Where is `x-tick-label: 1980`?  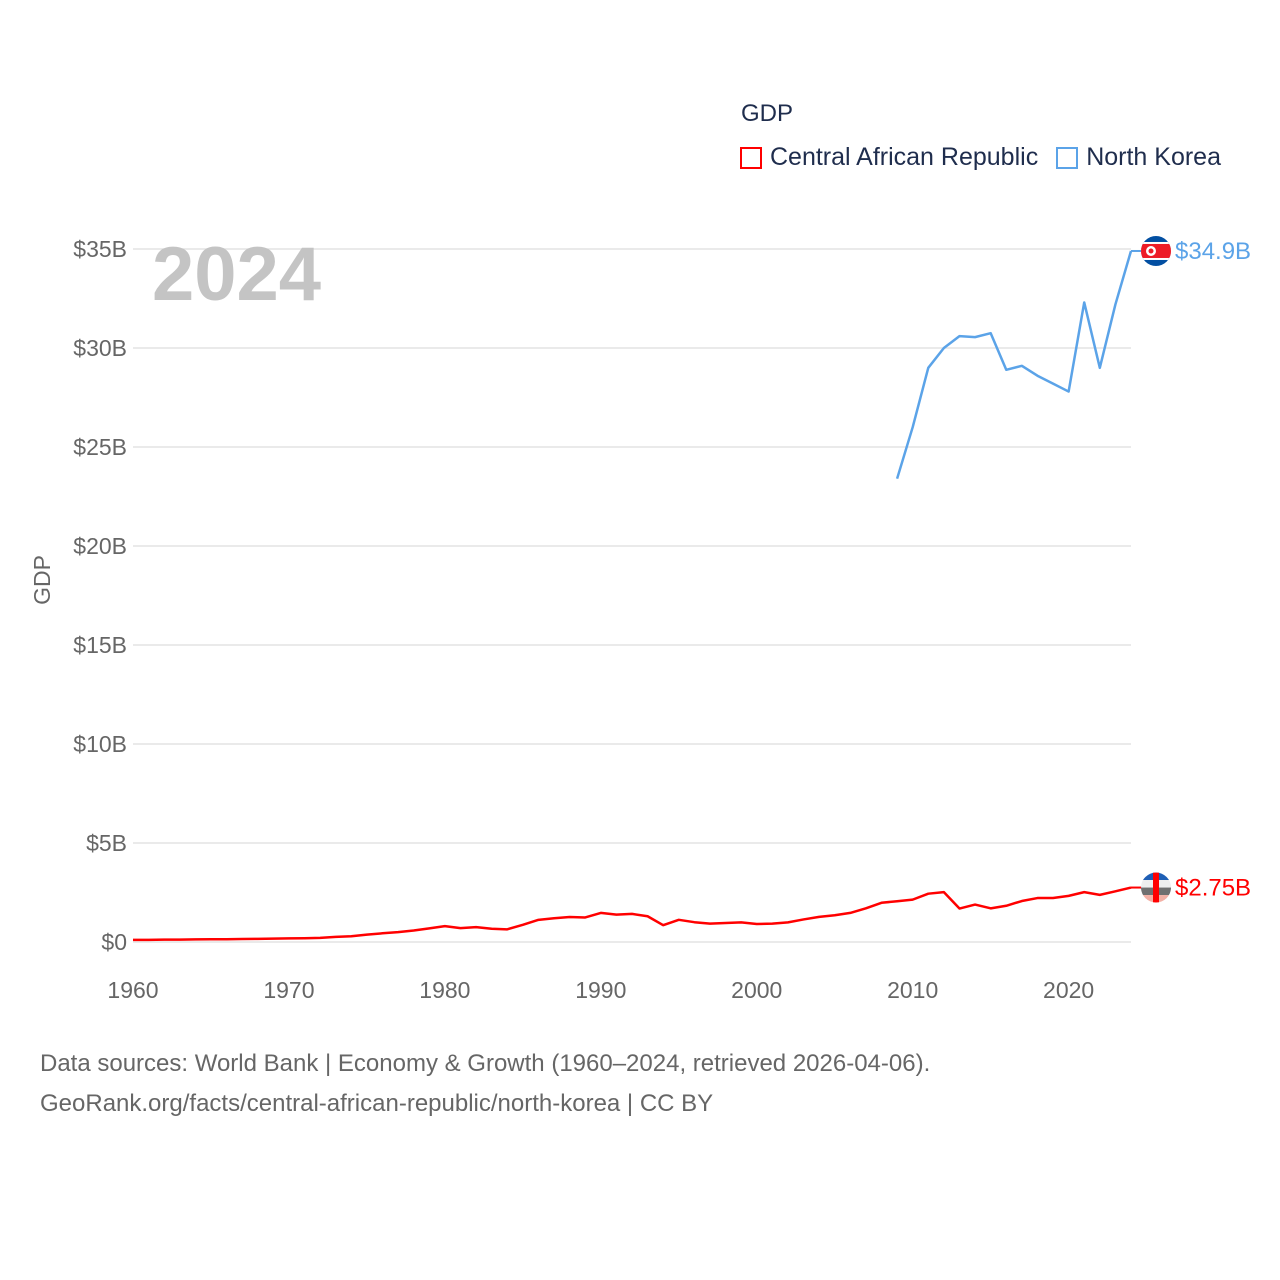
x-tick-label: 1980 is located at coordinates (444, 990).